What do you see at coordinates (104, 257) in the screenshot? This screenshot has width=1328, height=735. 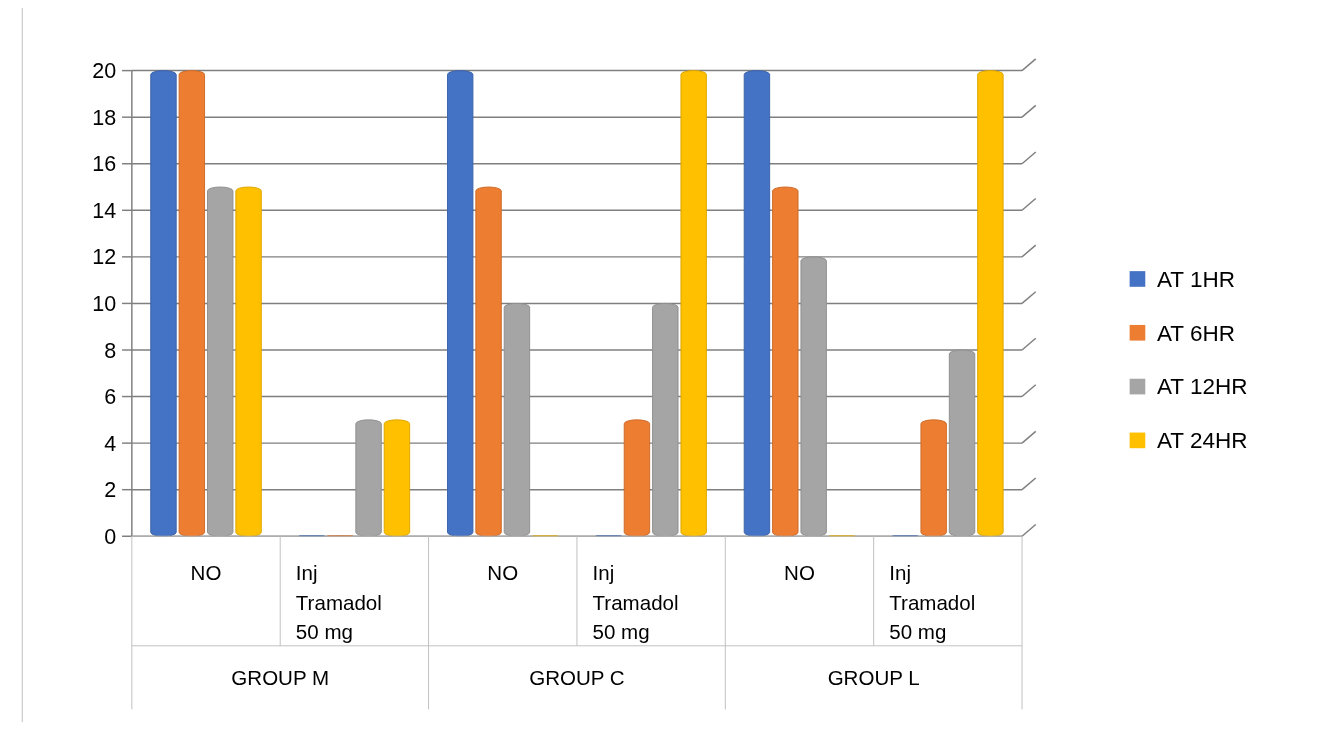 I see `y-tick-label: 12` at bounding box center [104, 257].